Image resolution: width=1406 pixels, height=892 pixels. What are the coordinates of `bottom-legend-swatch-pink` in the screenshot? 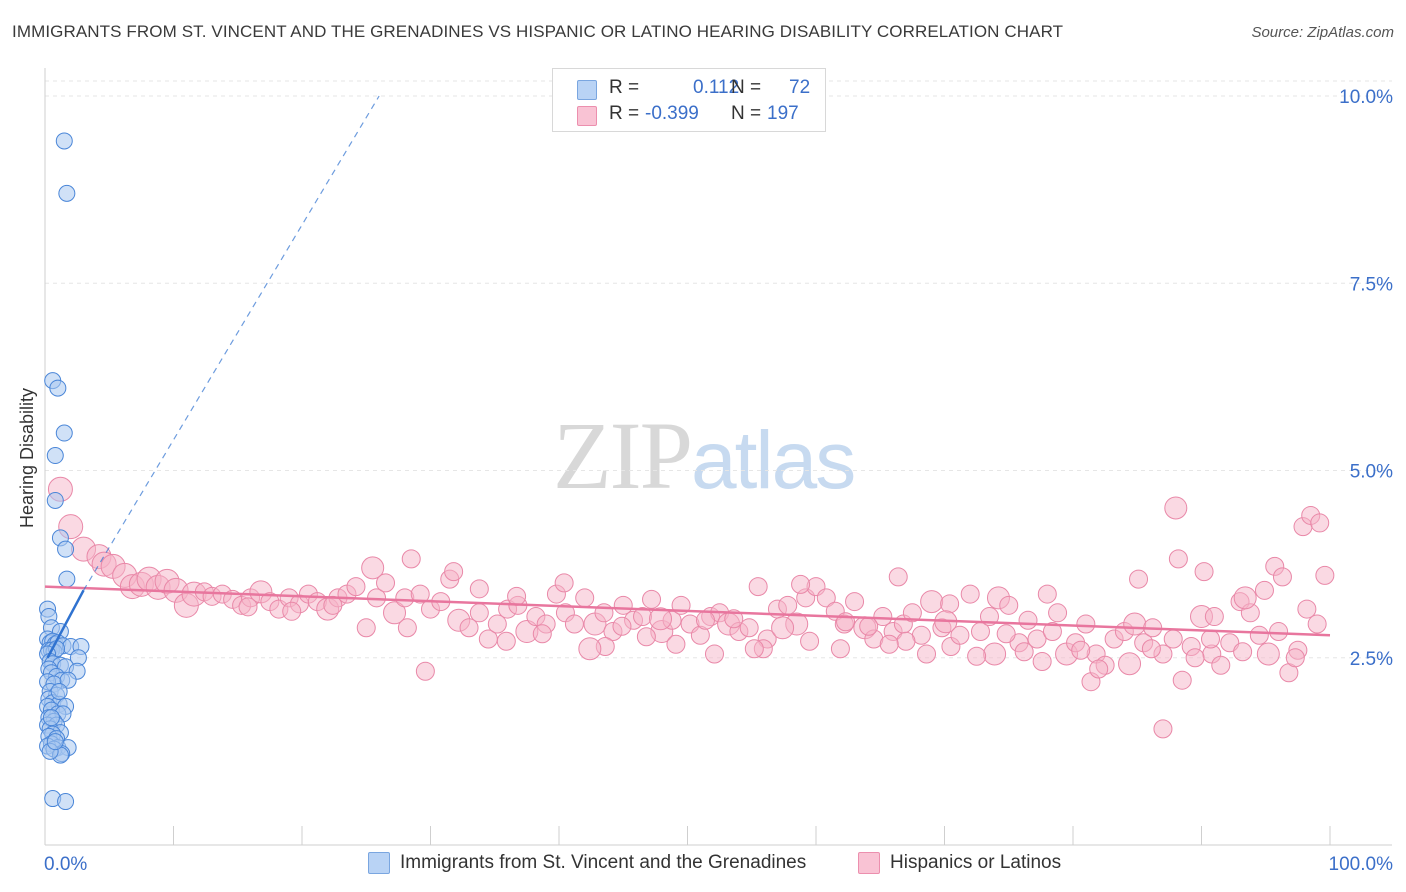 It's located at (869, 863).